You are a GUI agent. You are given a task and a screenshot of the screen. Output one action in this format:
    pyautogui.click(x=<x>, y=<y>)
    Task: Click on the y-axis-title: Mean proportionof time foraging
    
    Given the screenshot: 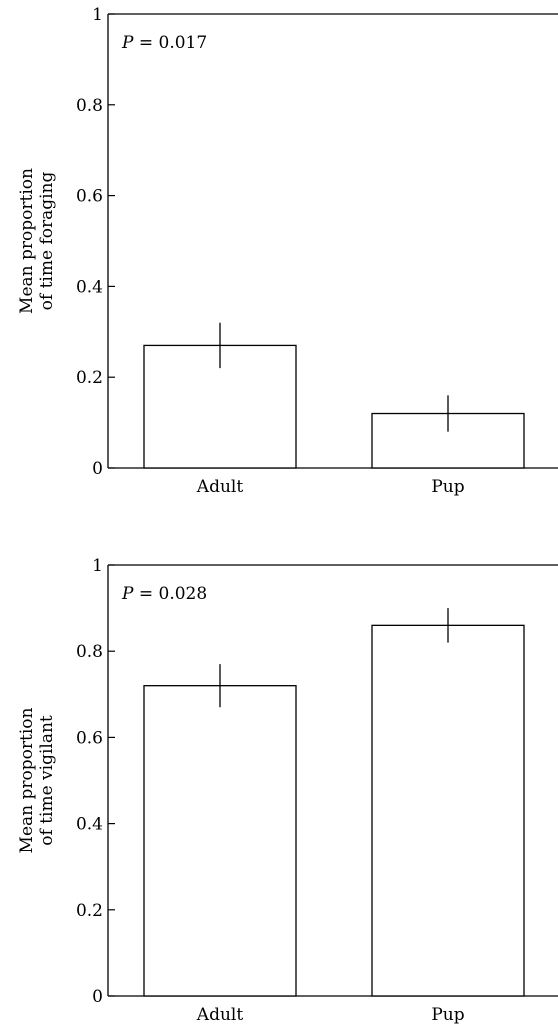 What is the action you would take?
    pyautogui.click(x=37, y=241)
    